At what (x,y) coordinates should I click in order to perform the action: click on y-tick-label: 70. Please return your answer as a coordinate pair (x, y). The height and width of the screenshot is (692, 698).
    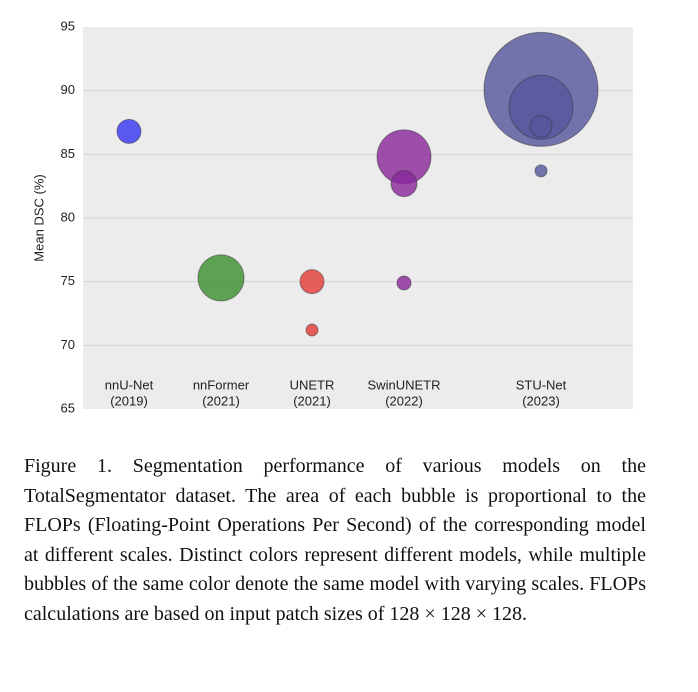
    Looking at the image, I should click on (68, 344).